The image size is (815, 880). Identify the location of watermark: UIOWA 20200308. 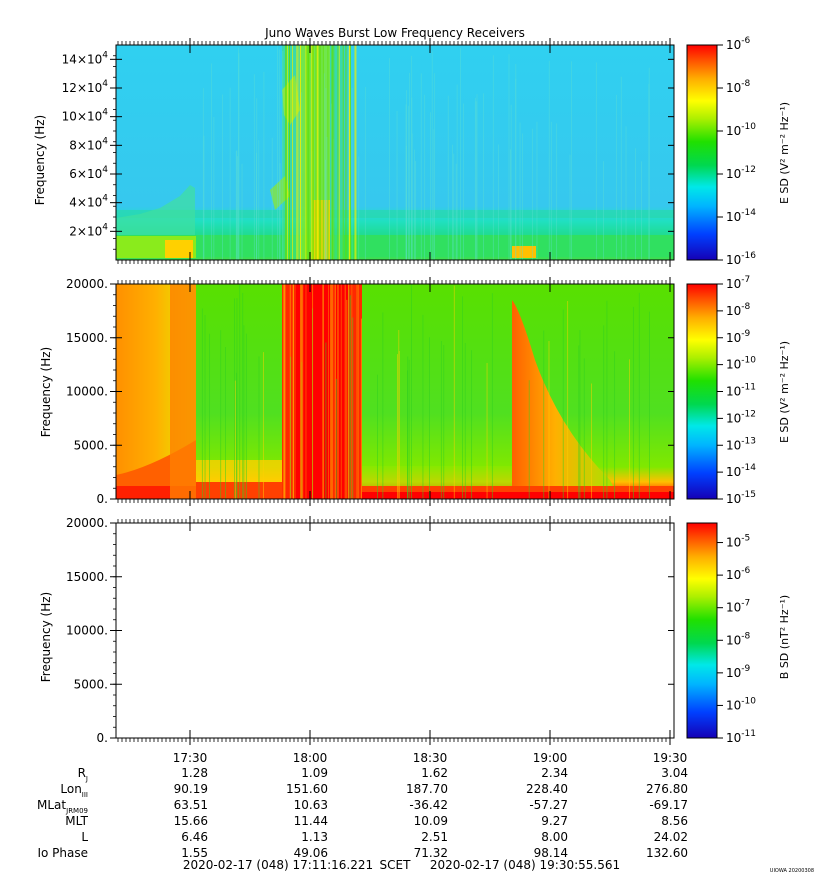
(792, 871).